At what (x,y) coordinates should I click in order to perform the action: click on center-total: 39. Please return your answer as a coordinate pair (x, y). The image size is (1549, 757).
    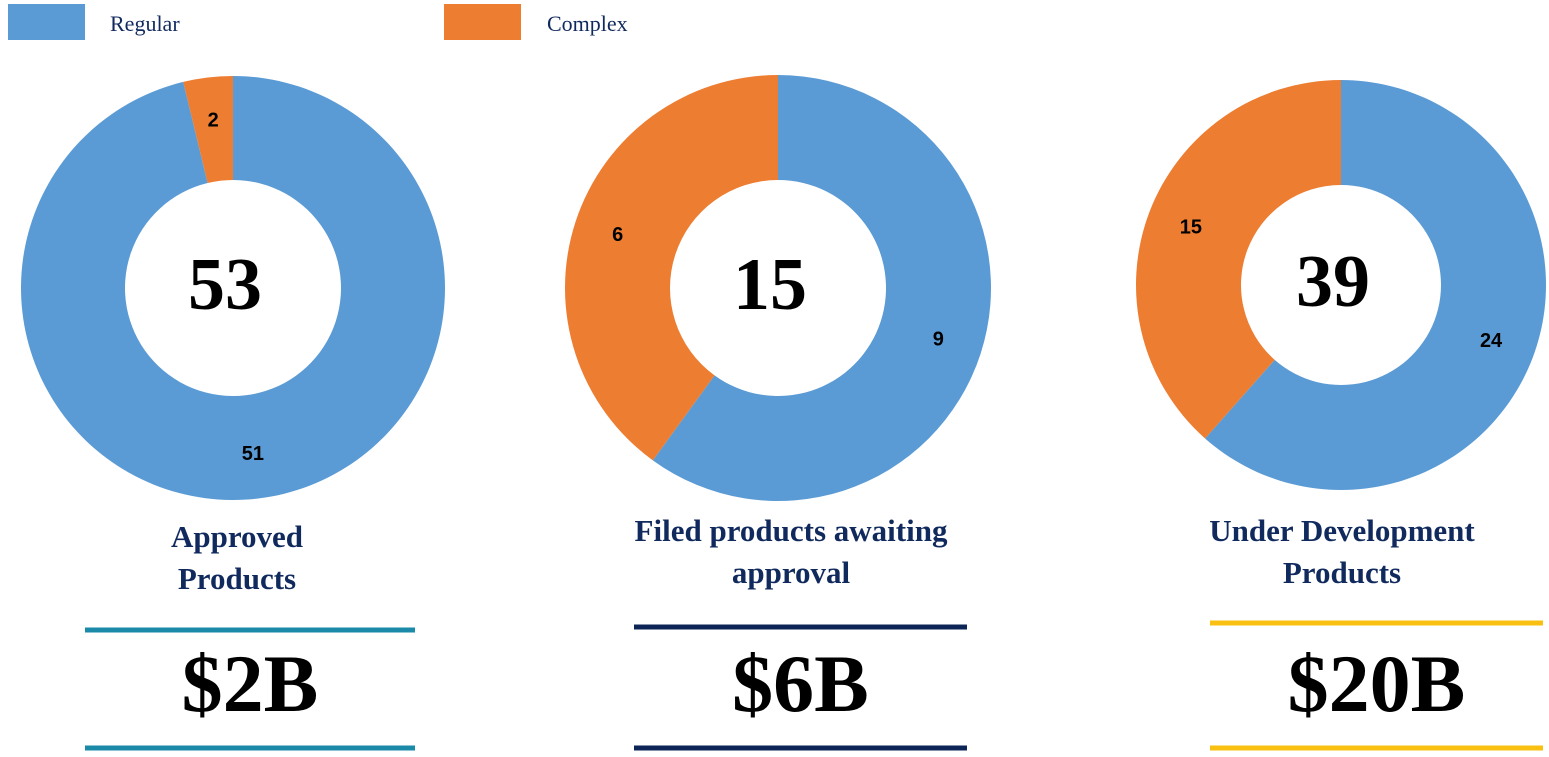
    Looking at the image, I should click on (1333, 282).